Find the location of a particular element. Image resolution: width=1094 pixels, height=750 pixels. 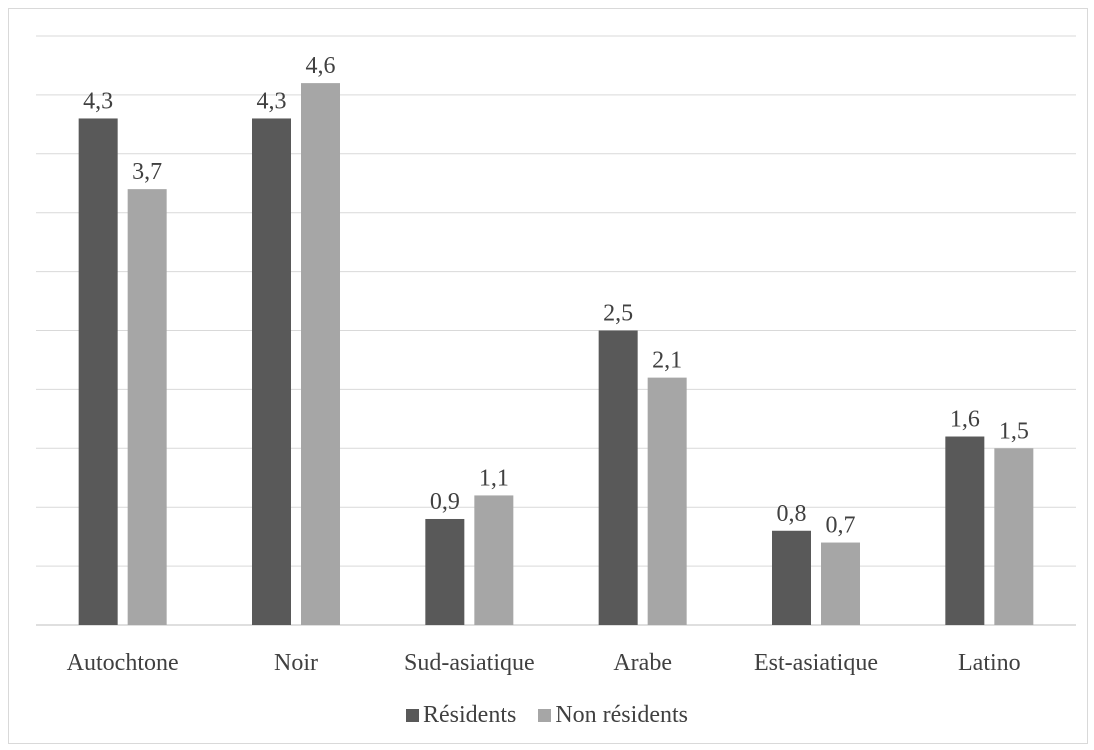

data-label-non-residents-1: 4,6 is located at coordinates (321, 66).